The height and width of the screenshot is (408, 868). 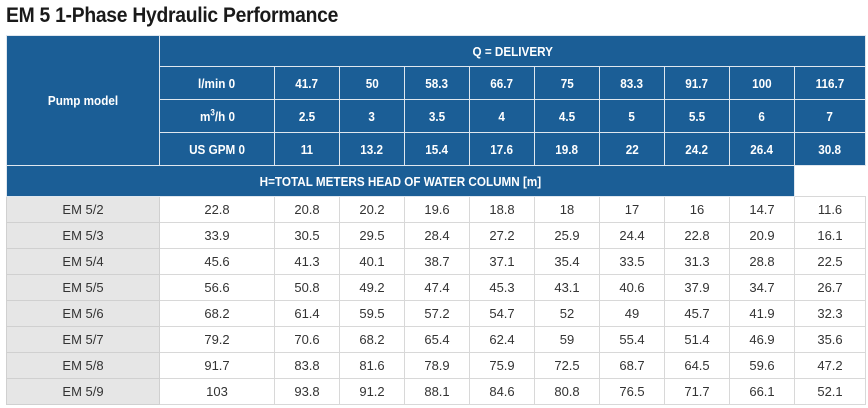 I want to click on head-value-cell: 33.9, so click(x=217, y=235).